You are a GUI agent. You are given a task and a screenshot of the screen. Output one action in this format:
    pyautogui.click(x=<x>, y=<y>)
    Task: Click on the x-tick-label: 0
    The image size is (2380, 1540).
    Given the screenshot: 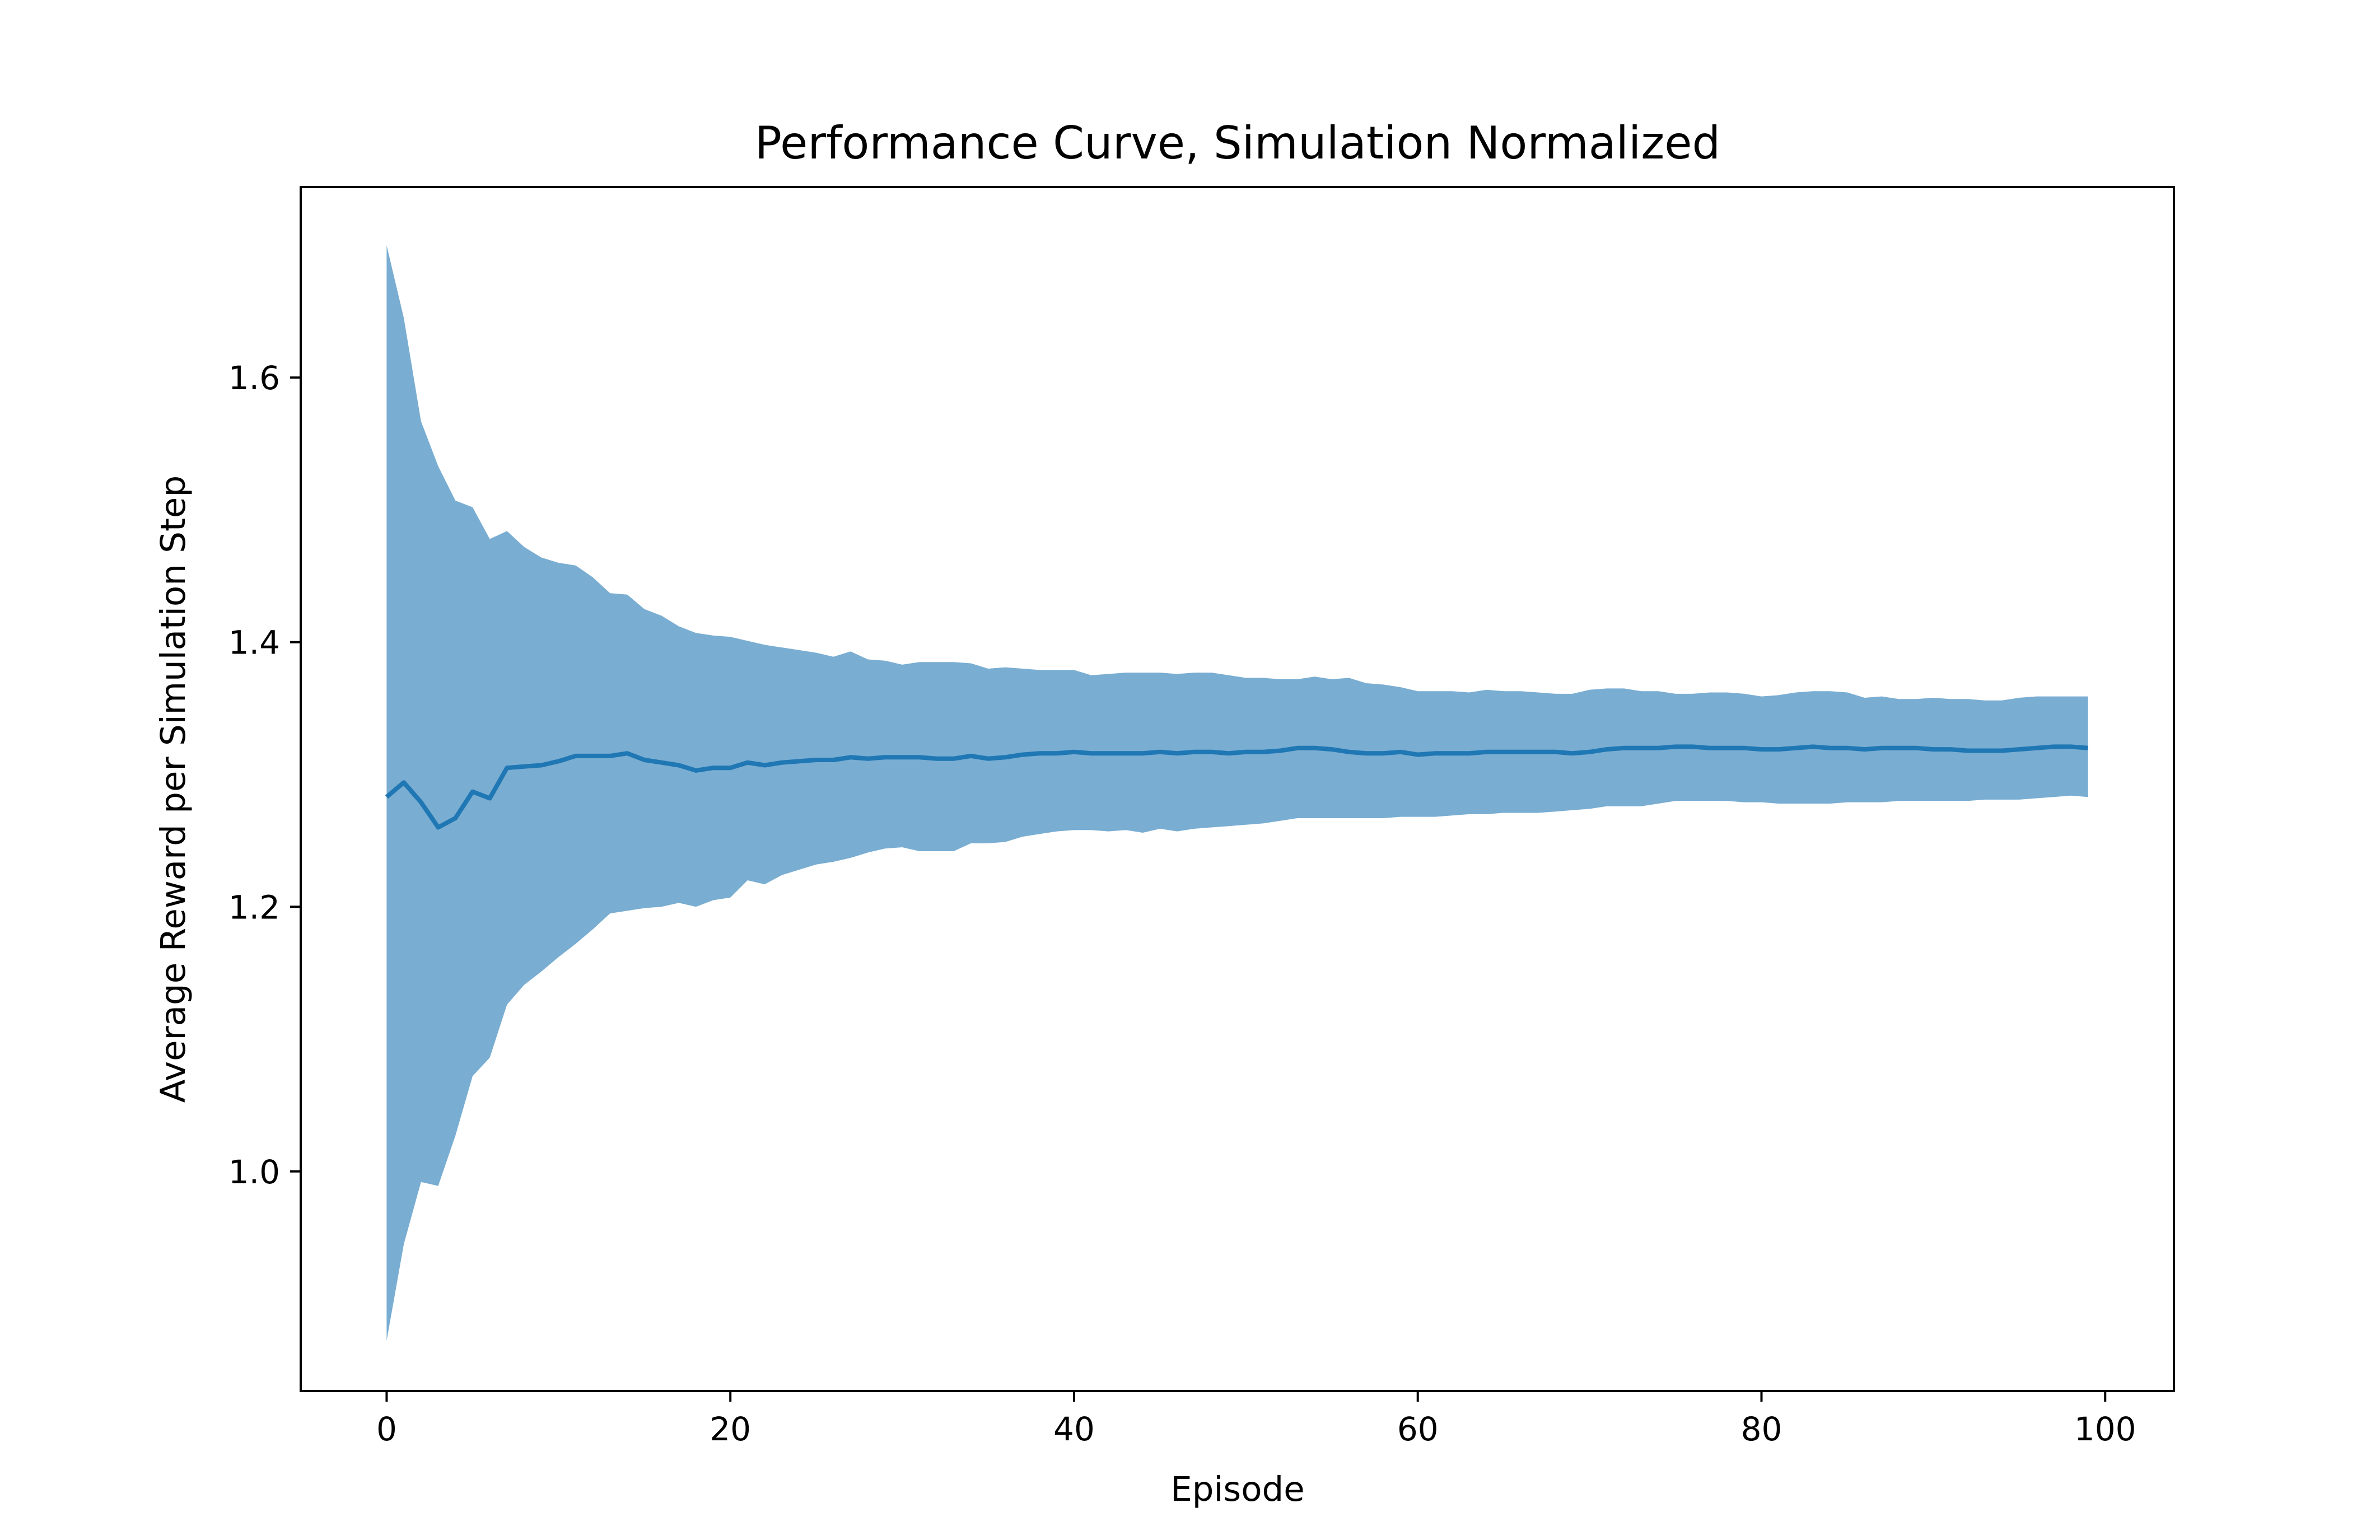 What is the action you would take?
    pyautogui.click(x=387, y=1429)
    